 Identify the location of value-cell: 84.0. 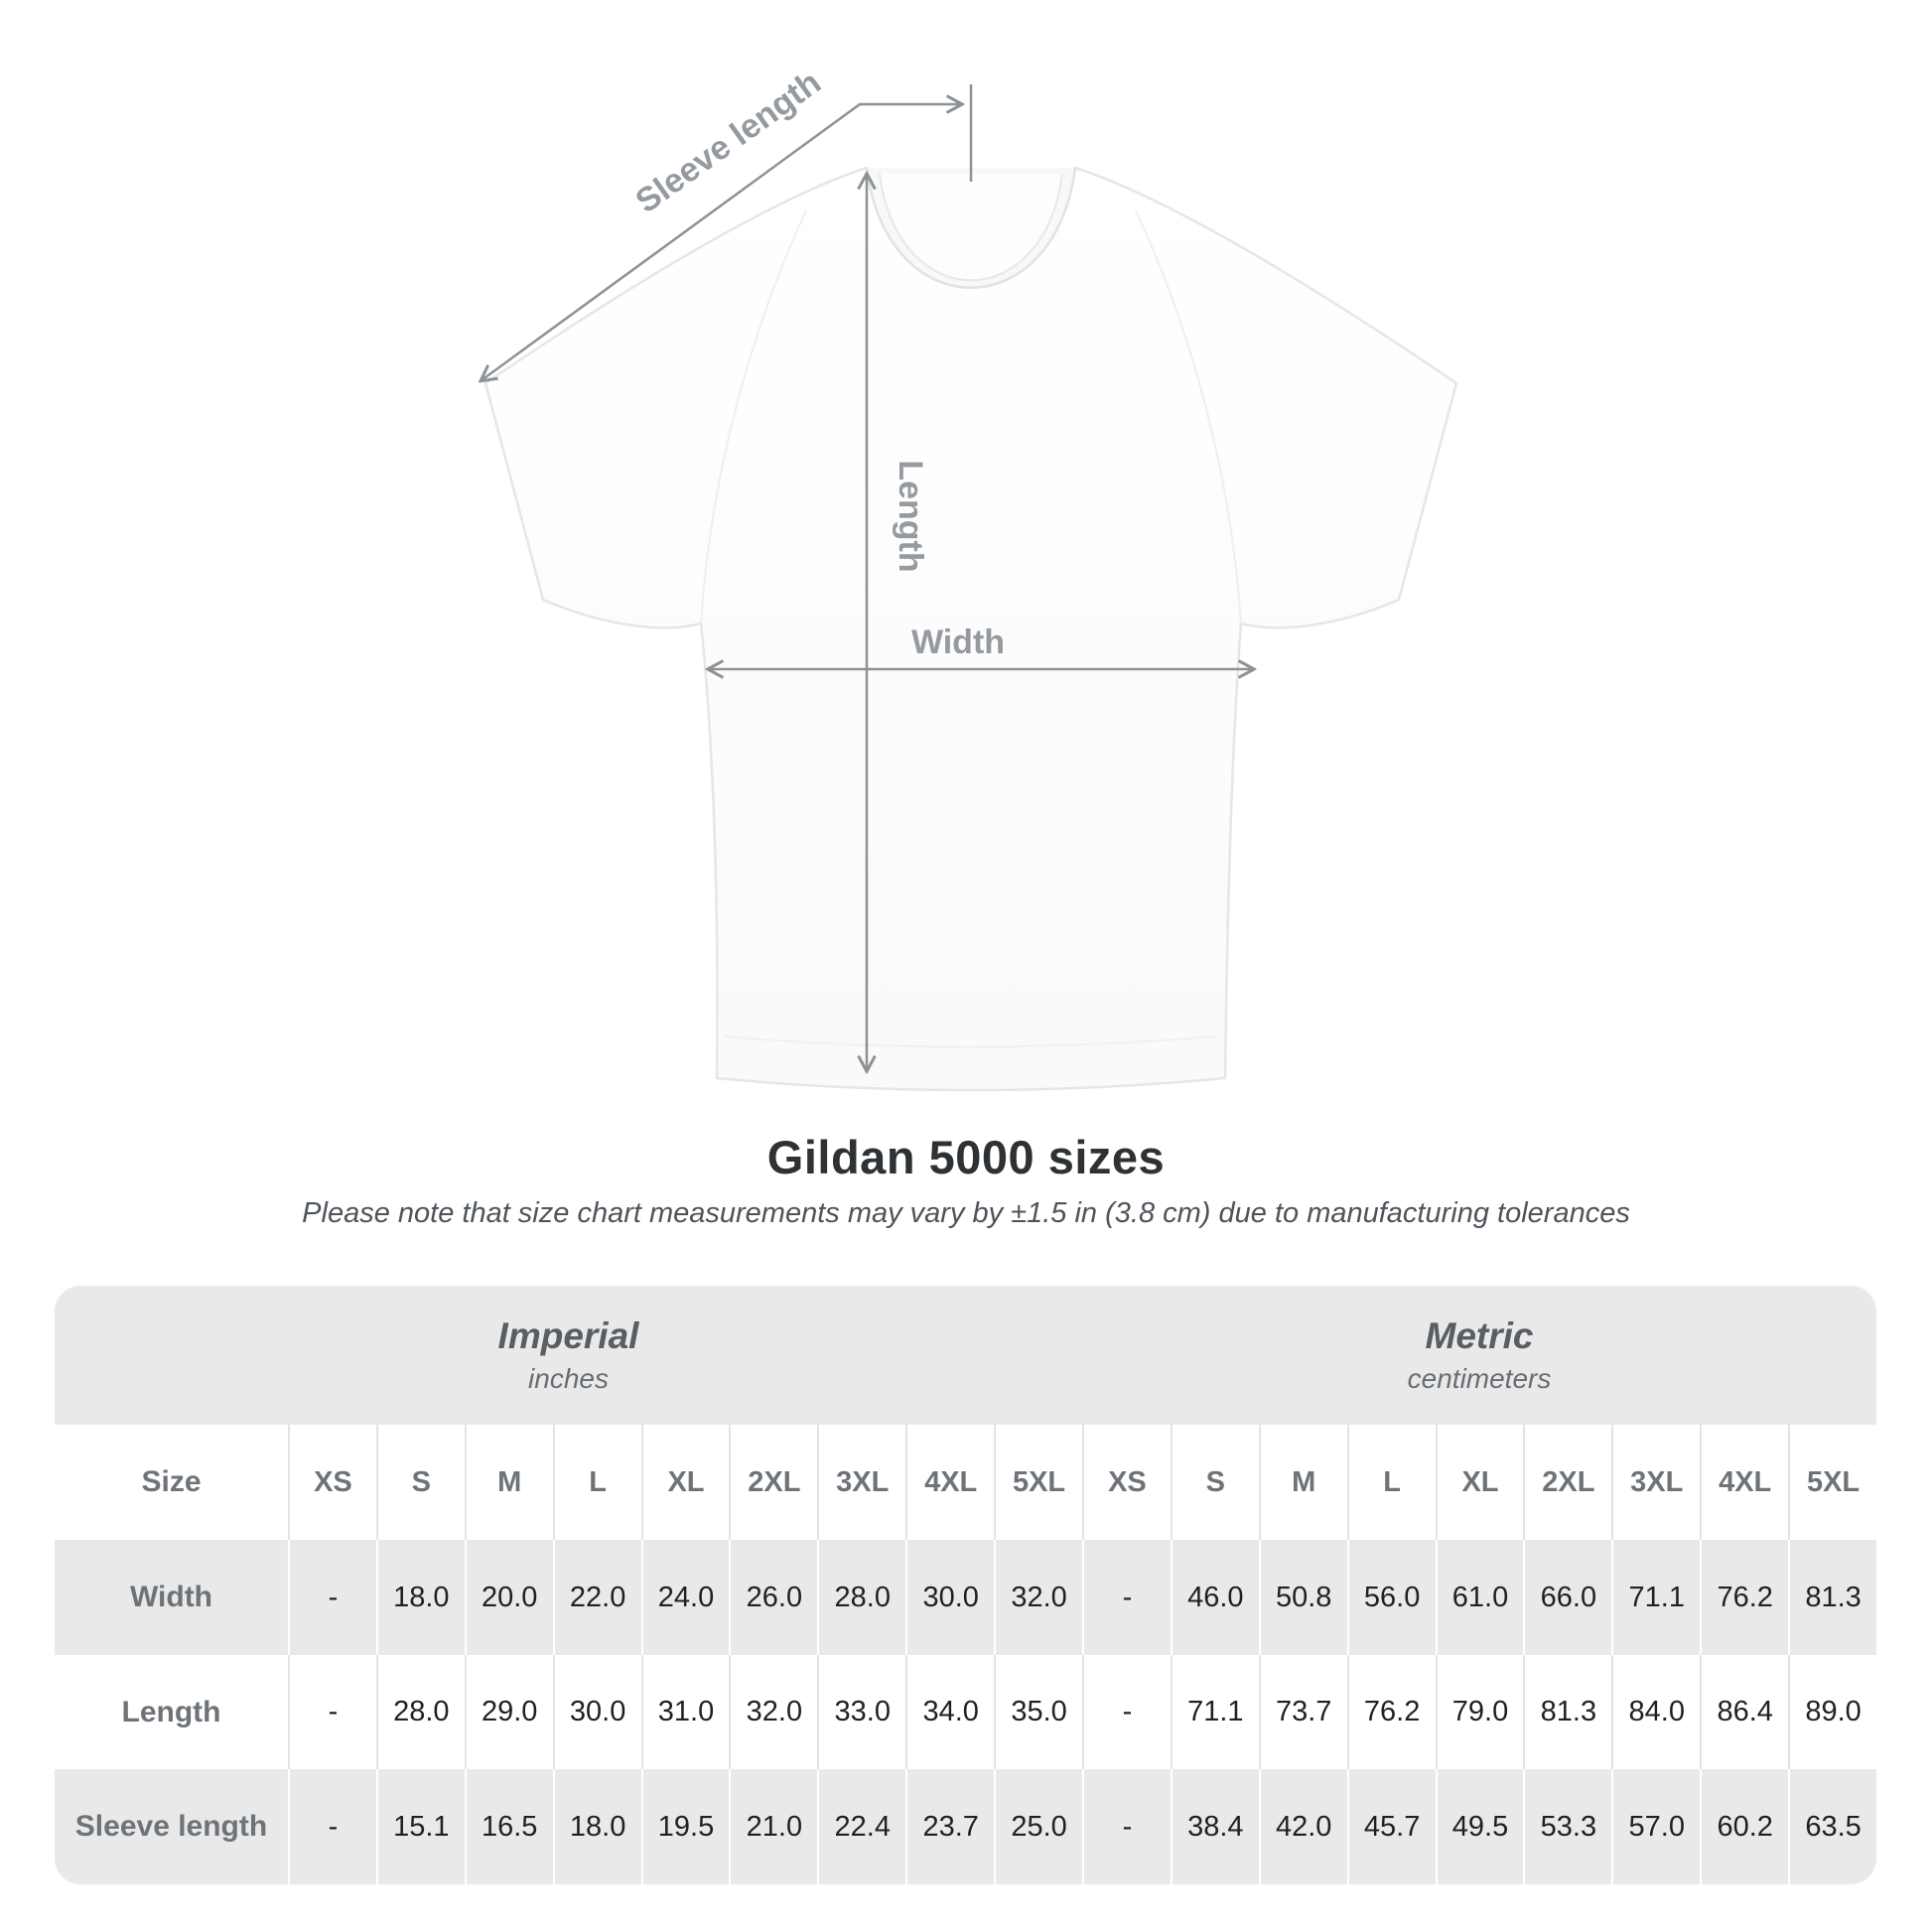
(1656, 1712).